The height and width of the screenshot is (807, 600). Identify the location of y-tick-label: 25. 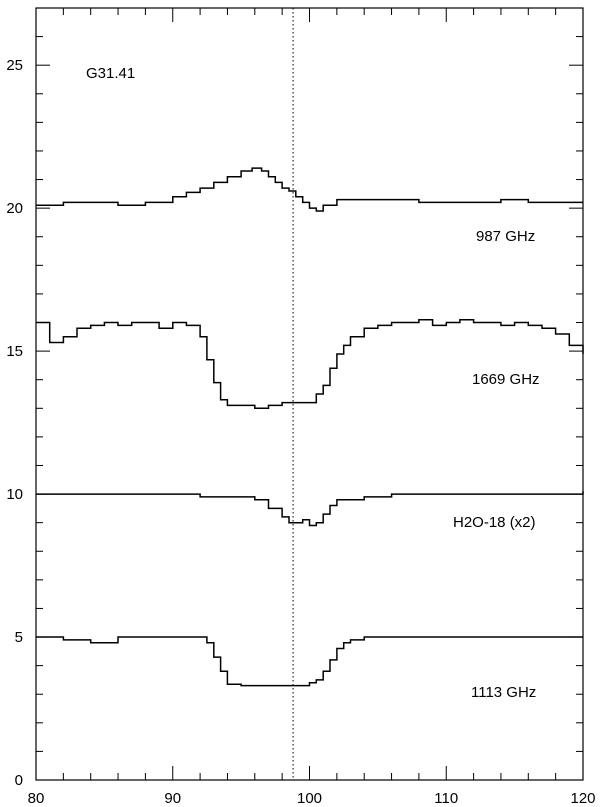
(14, 65).